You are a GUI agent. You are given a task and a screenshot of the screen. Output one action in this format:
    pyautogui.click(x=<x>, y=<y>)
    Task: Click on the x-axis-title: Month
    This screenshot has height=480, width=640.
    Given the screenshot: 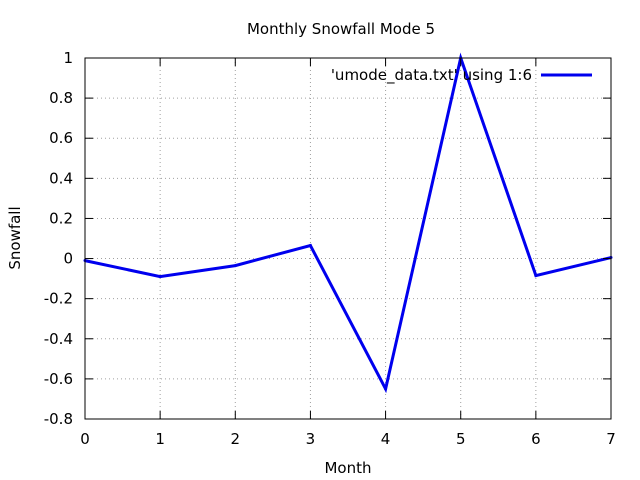 What is the action you would take?
    pyautogui.click(x=347, y=468)
    